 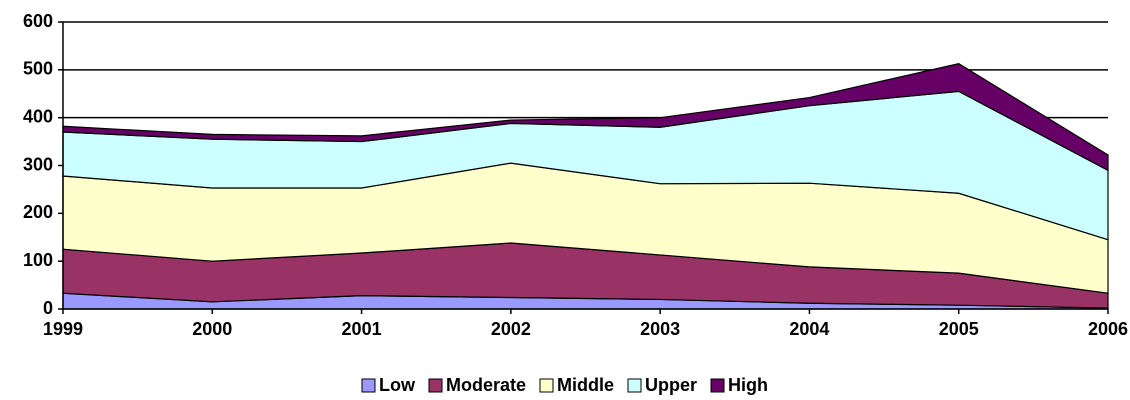 What do you see at coordinates (671, 385) in the screenshot?
I see `legend-label: Upper` at bounding box center [671, 385].